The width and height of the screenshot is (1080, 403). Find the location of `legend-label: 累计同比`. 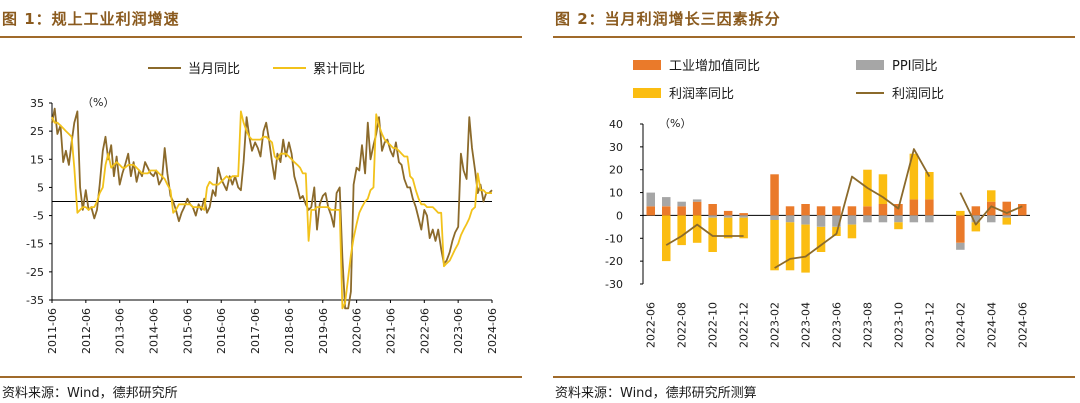

legend-label: 累计同比 is located at coordinates (339, 69).